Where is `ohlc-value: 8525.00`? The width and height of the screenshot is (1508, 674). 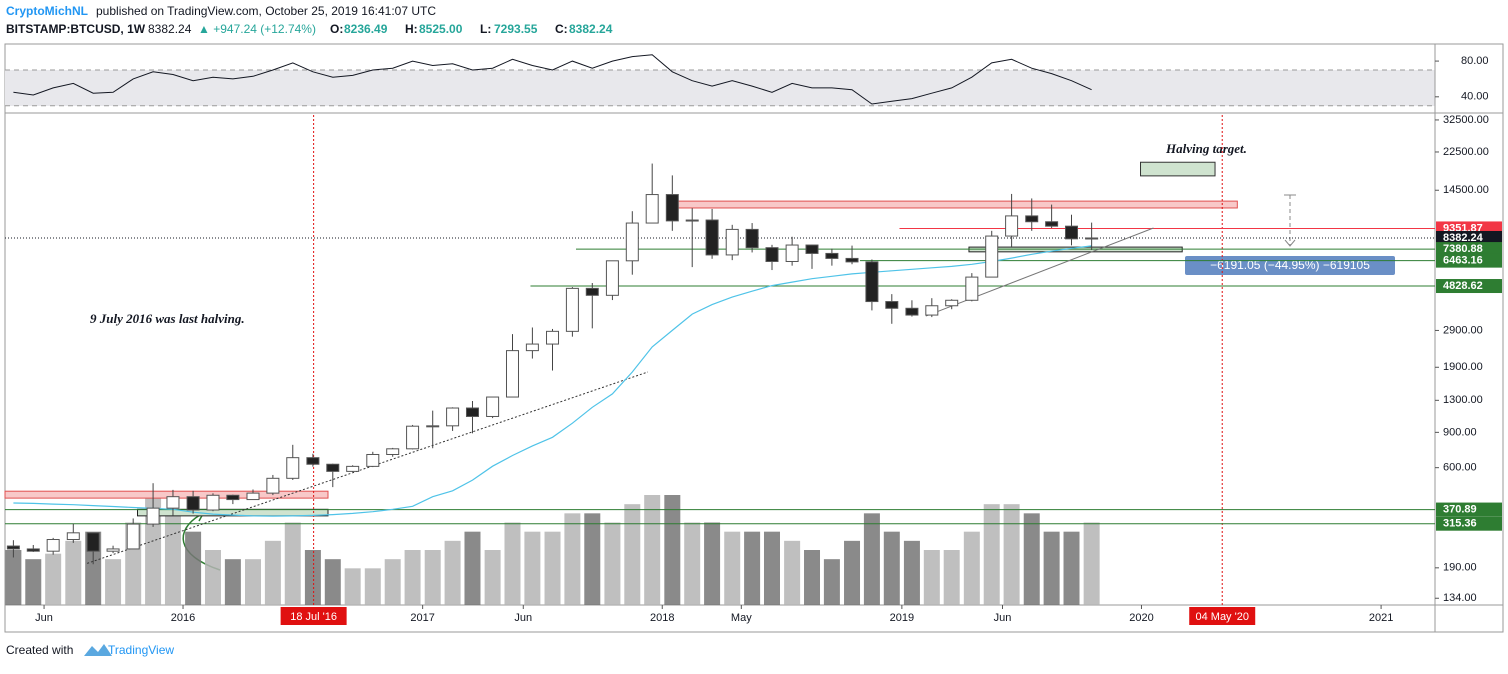 ohlc-value: 8525.00 is located at coordinates (441, 29).